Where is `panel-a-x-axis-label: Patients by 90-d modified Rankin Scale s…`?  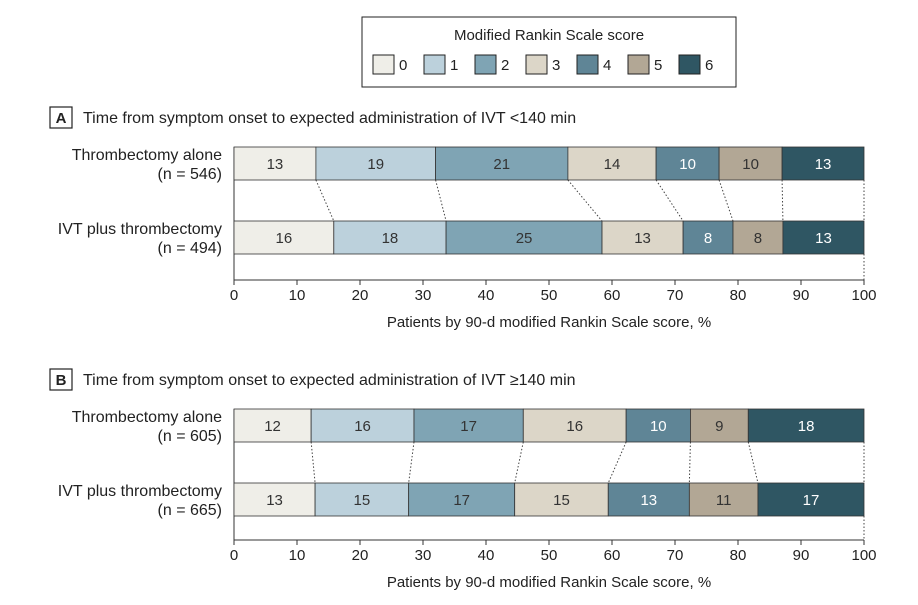
panel-a-x-axis-label: Patients by 90-d modified Rankin Scale s… is located at coordinates (549, 322).